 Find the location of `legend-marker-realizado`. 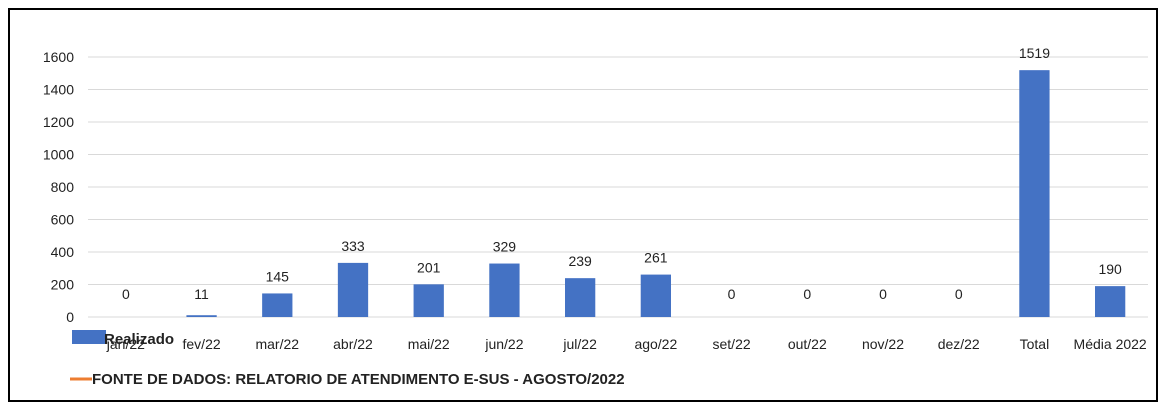

legend-marker-realizado is located at coordinates (89, 337).